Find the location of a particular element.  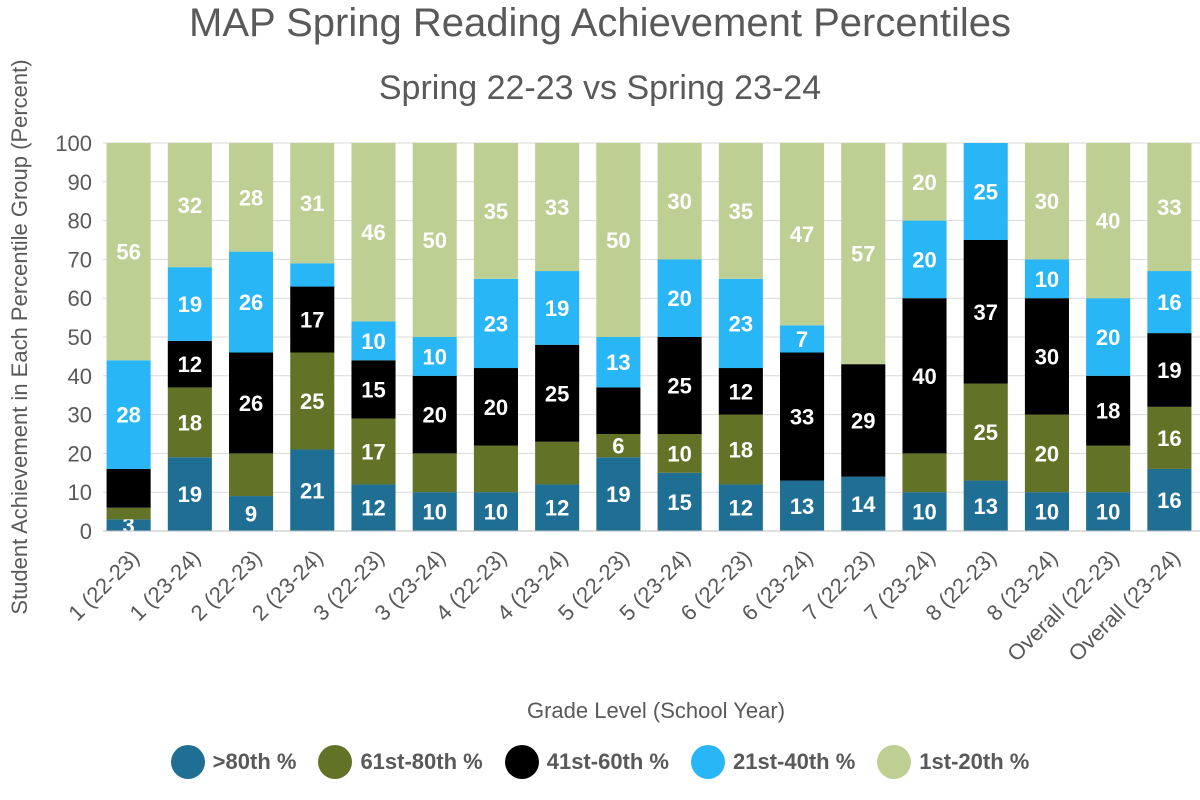

data-label: 15 is located at coordinates (679, 502).